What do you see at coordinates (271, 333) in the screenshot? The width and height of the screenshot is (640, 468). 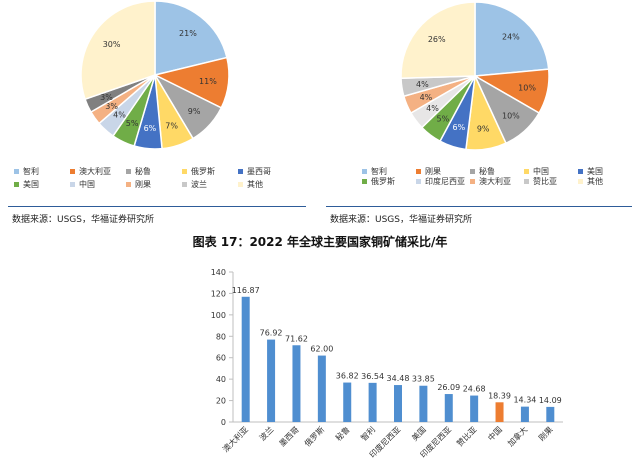 I see `bar-data-label: 76.92` at bounding box center [271, 333].